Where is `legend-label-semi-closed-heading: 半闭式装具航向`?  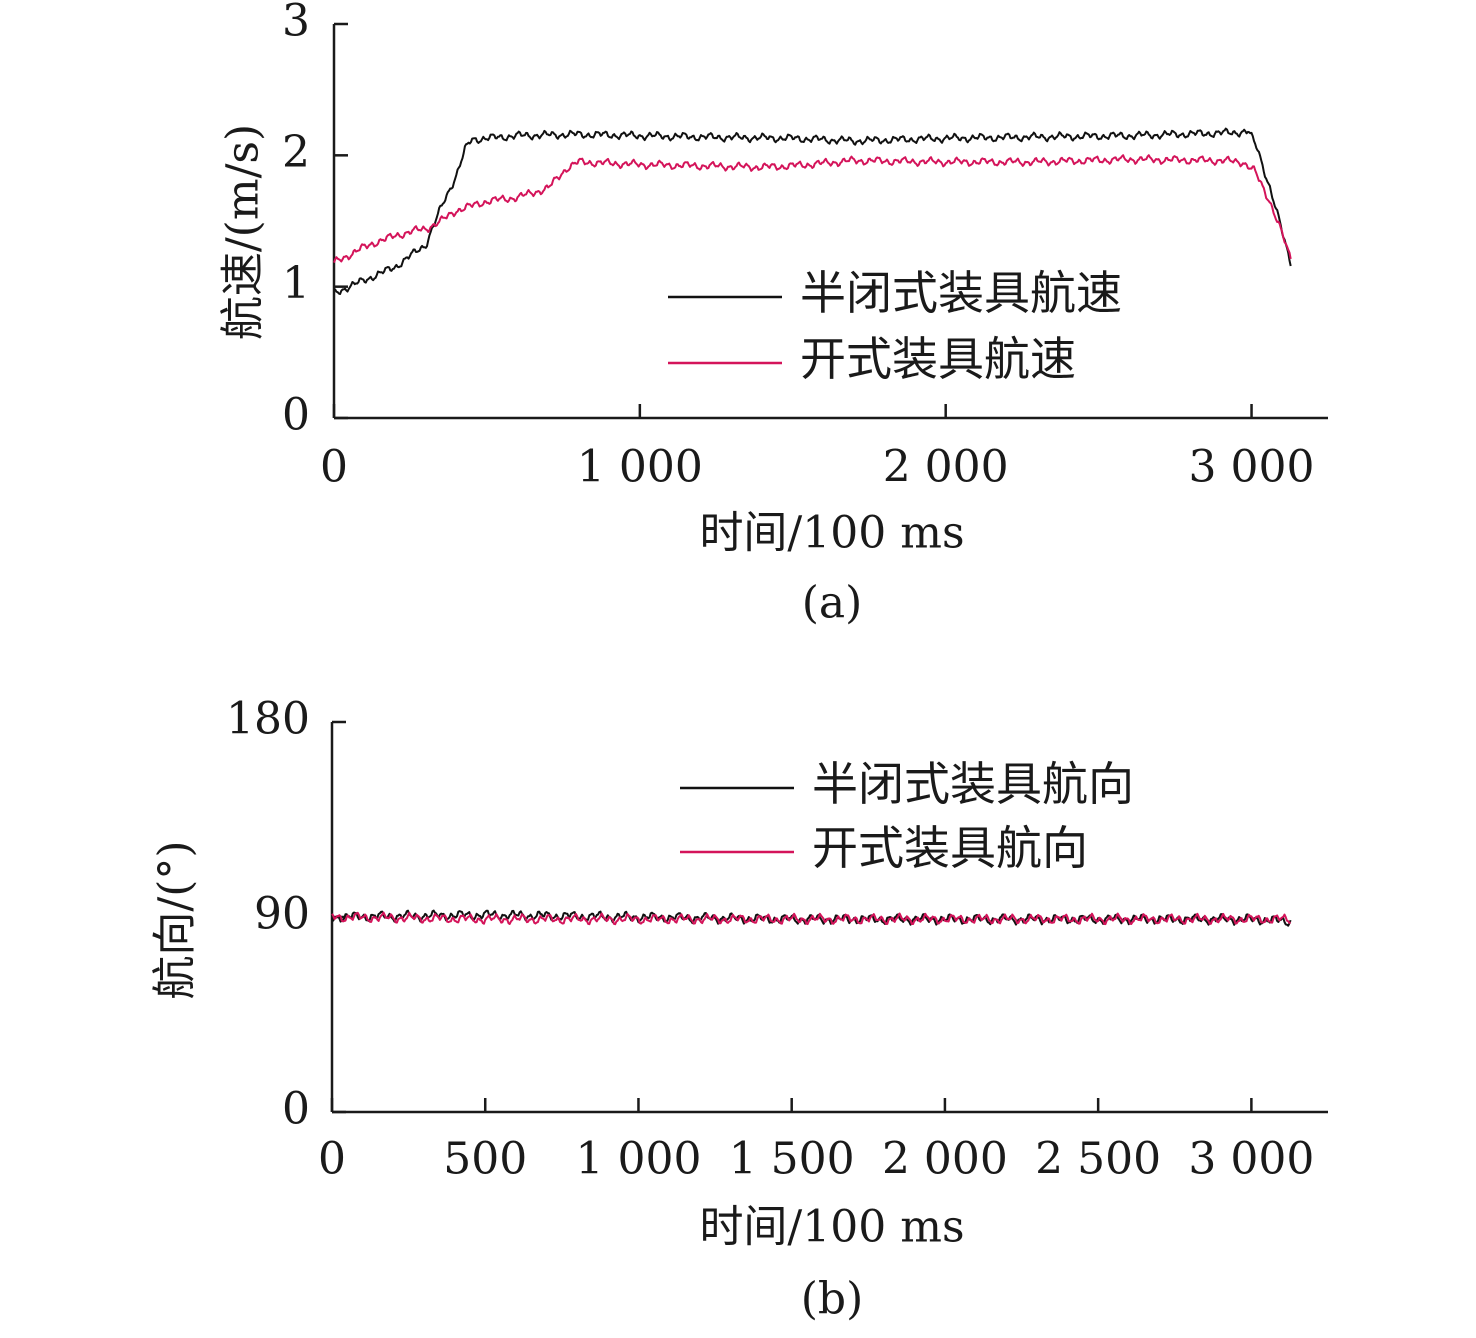
legend-label-semi-closed-heading: 半闭式装具航向 is located at coordinates (973, 784).